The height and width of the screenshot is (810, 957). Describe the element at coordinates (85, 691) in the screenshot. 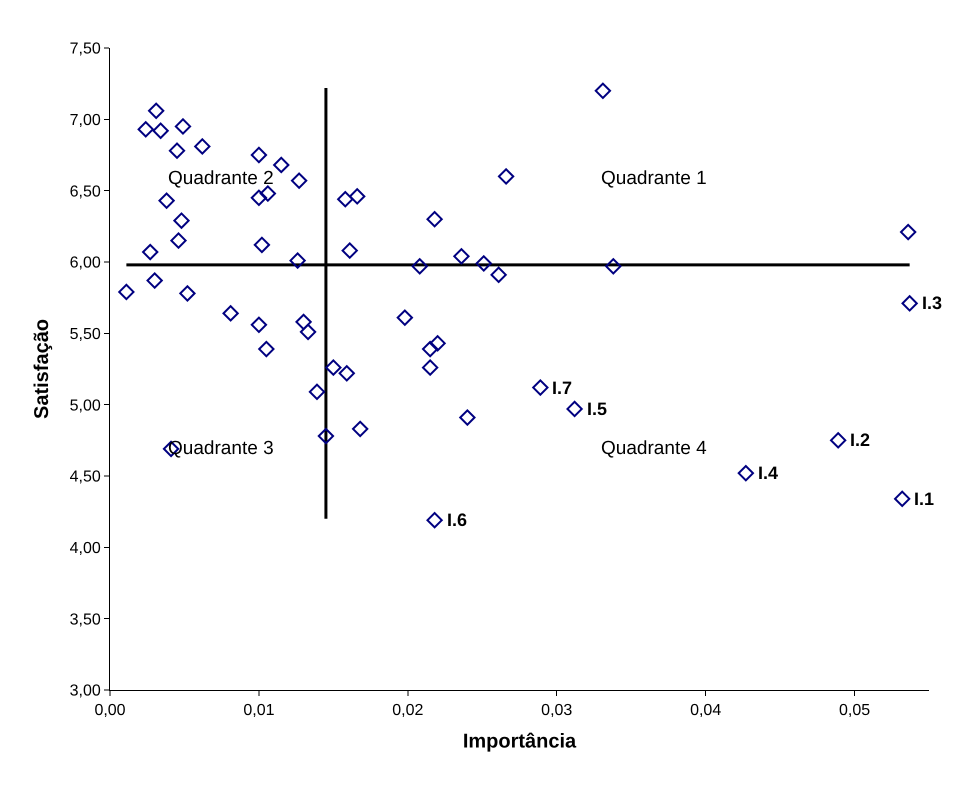

I see `y-tick-label: 3,00` at that location.